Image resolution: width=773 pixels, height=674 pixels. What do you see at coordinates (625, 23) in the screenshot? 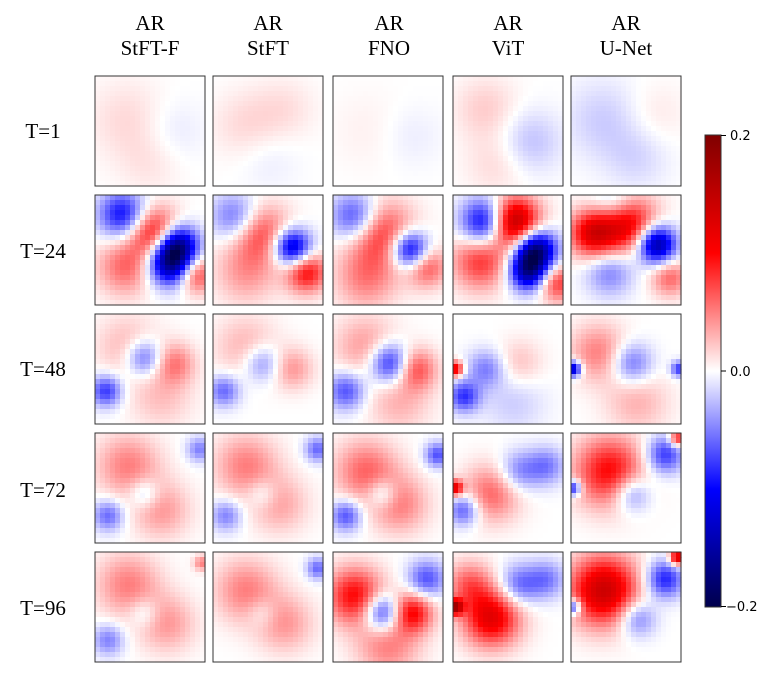
I see `col-title-5-line1: AR` at bounding box center [625, 23].